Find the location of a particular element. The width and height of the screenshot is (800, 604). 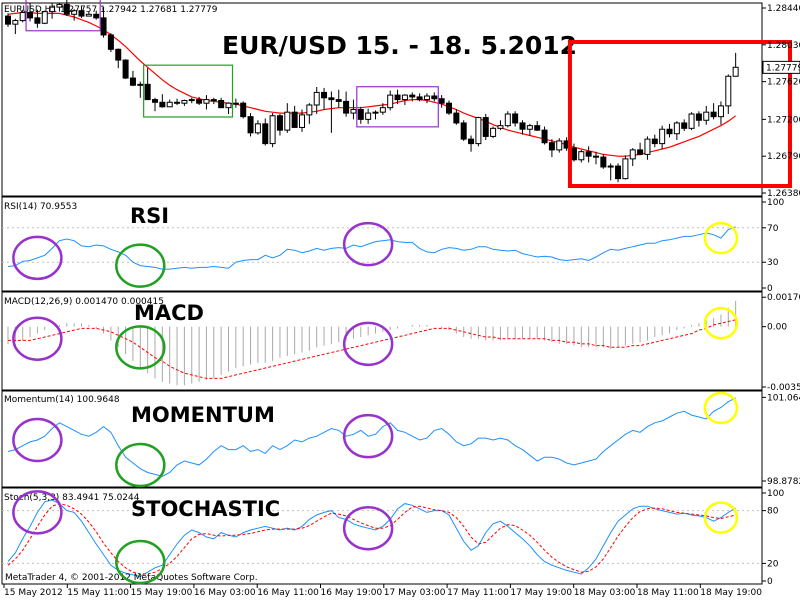

price-tick-label: 1.28440 is located at coordinates (783, 9).